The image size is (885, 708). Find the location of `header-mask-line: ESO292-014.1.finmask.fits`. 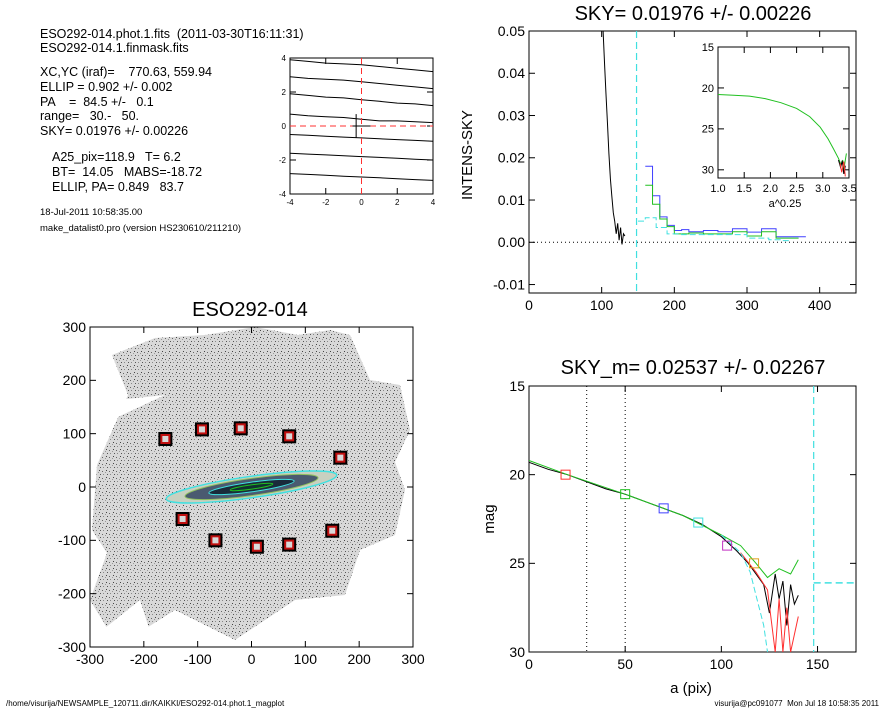

header-mask-line: ESO292-014.1.finmask.fits is located at coordinates (114, 48).